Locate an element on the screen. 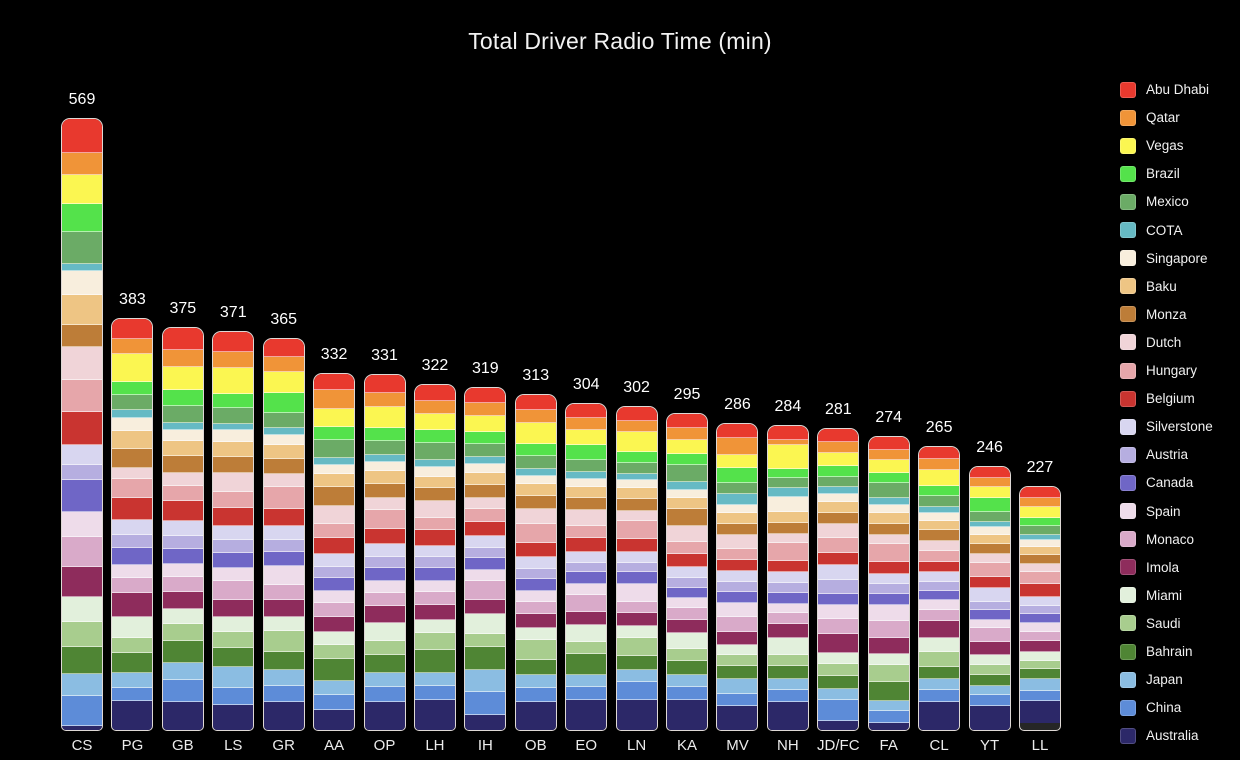  x-axis-label: KA is located at coordinates (687, 745).